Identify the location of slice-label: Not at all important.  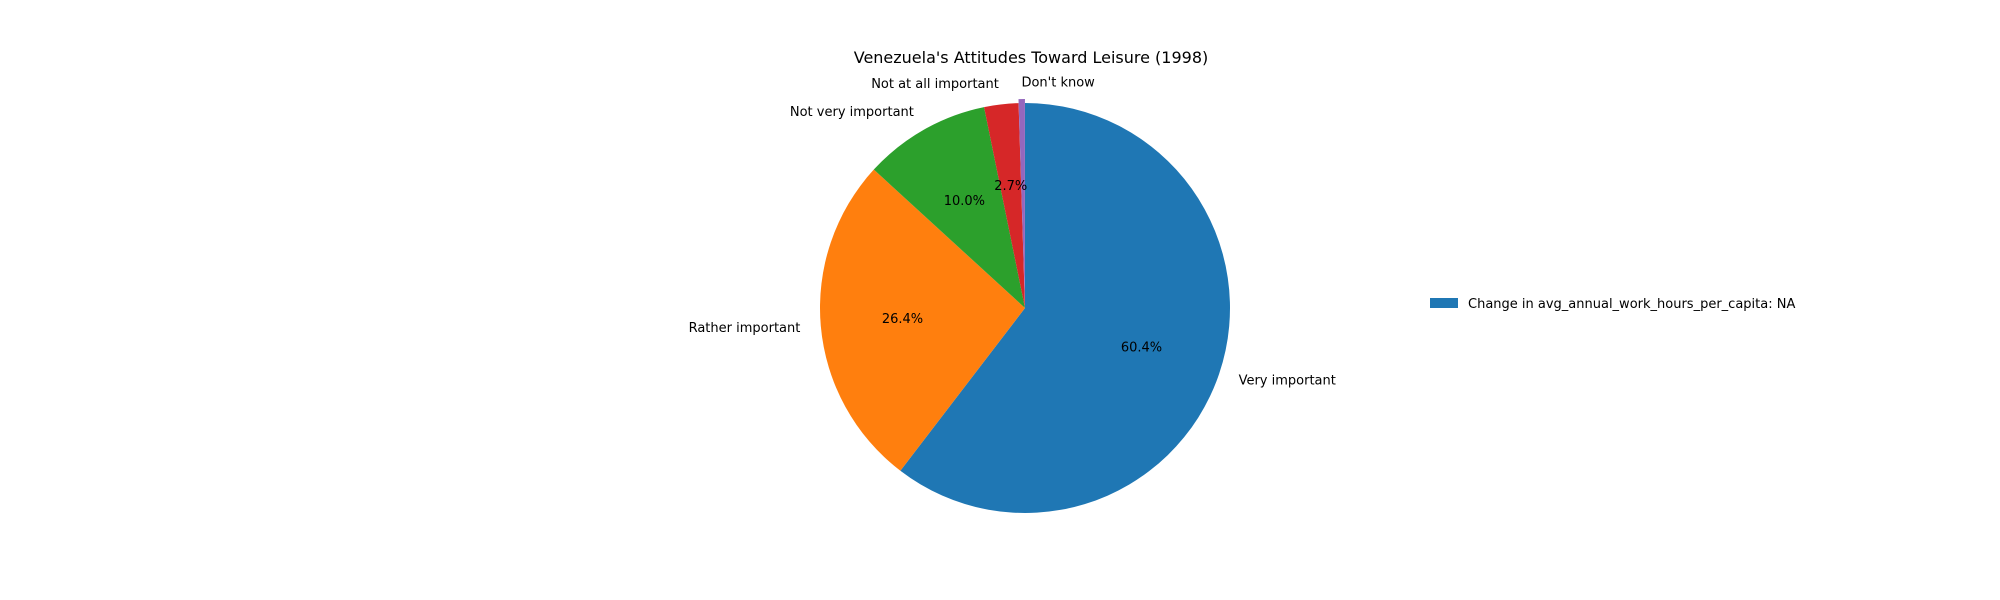
(935, 84).